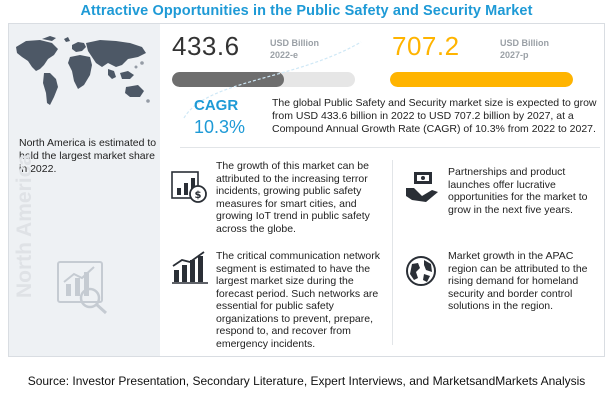 The image size is (613, 406). I want to click on bar-trend-icon, so click(190, 267).